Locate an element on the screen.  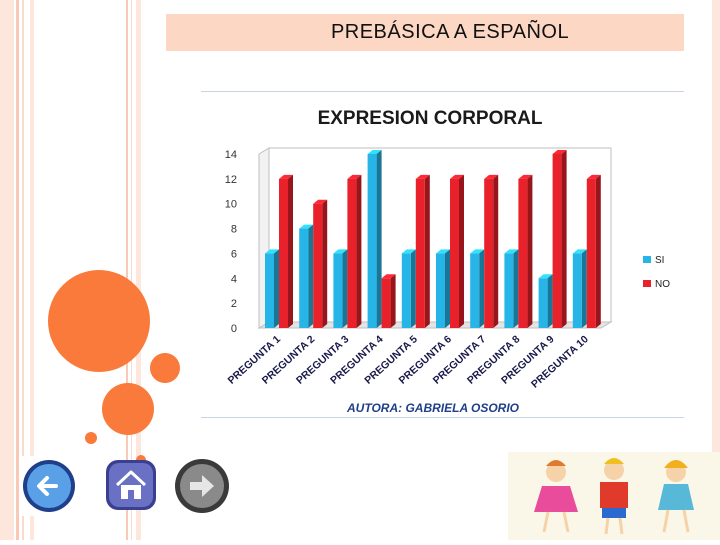
y-tick-label: 2 is located at coordinates (234, 304).